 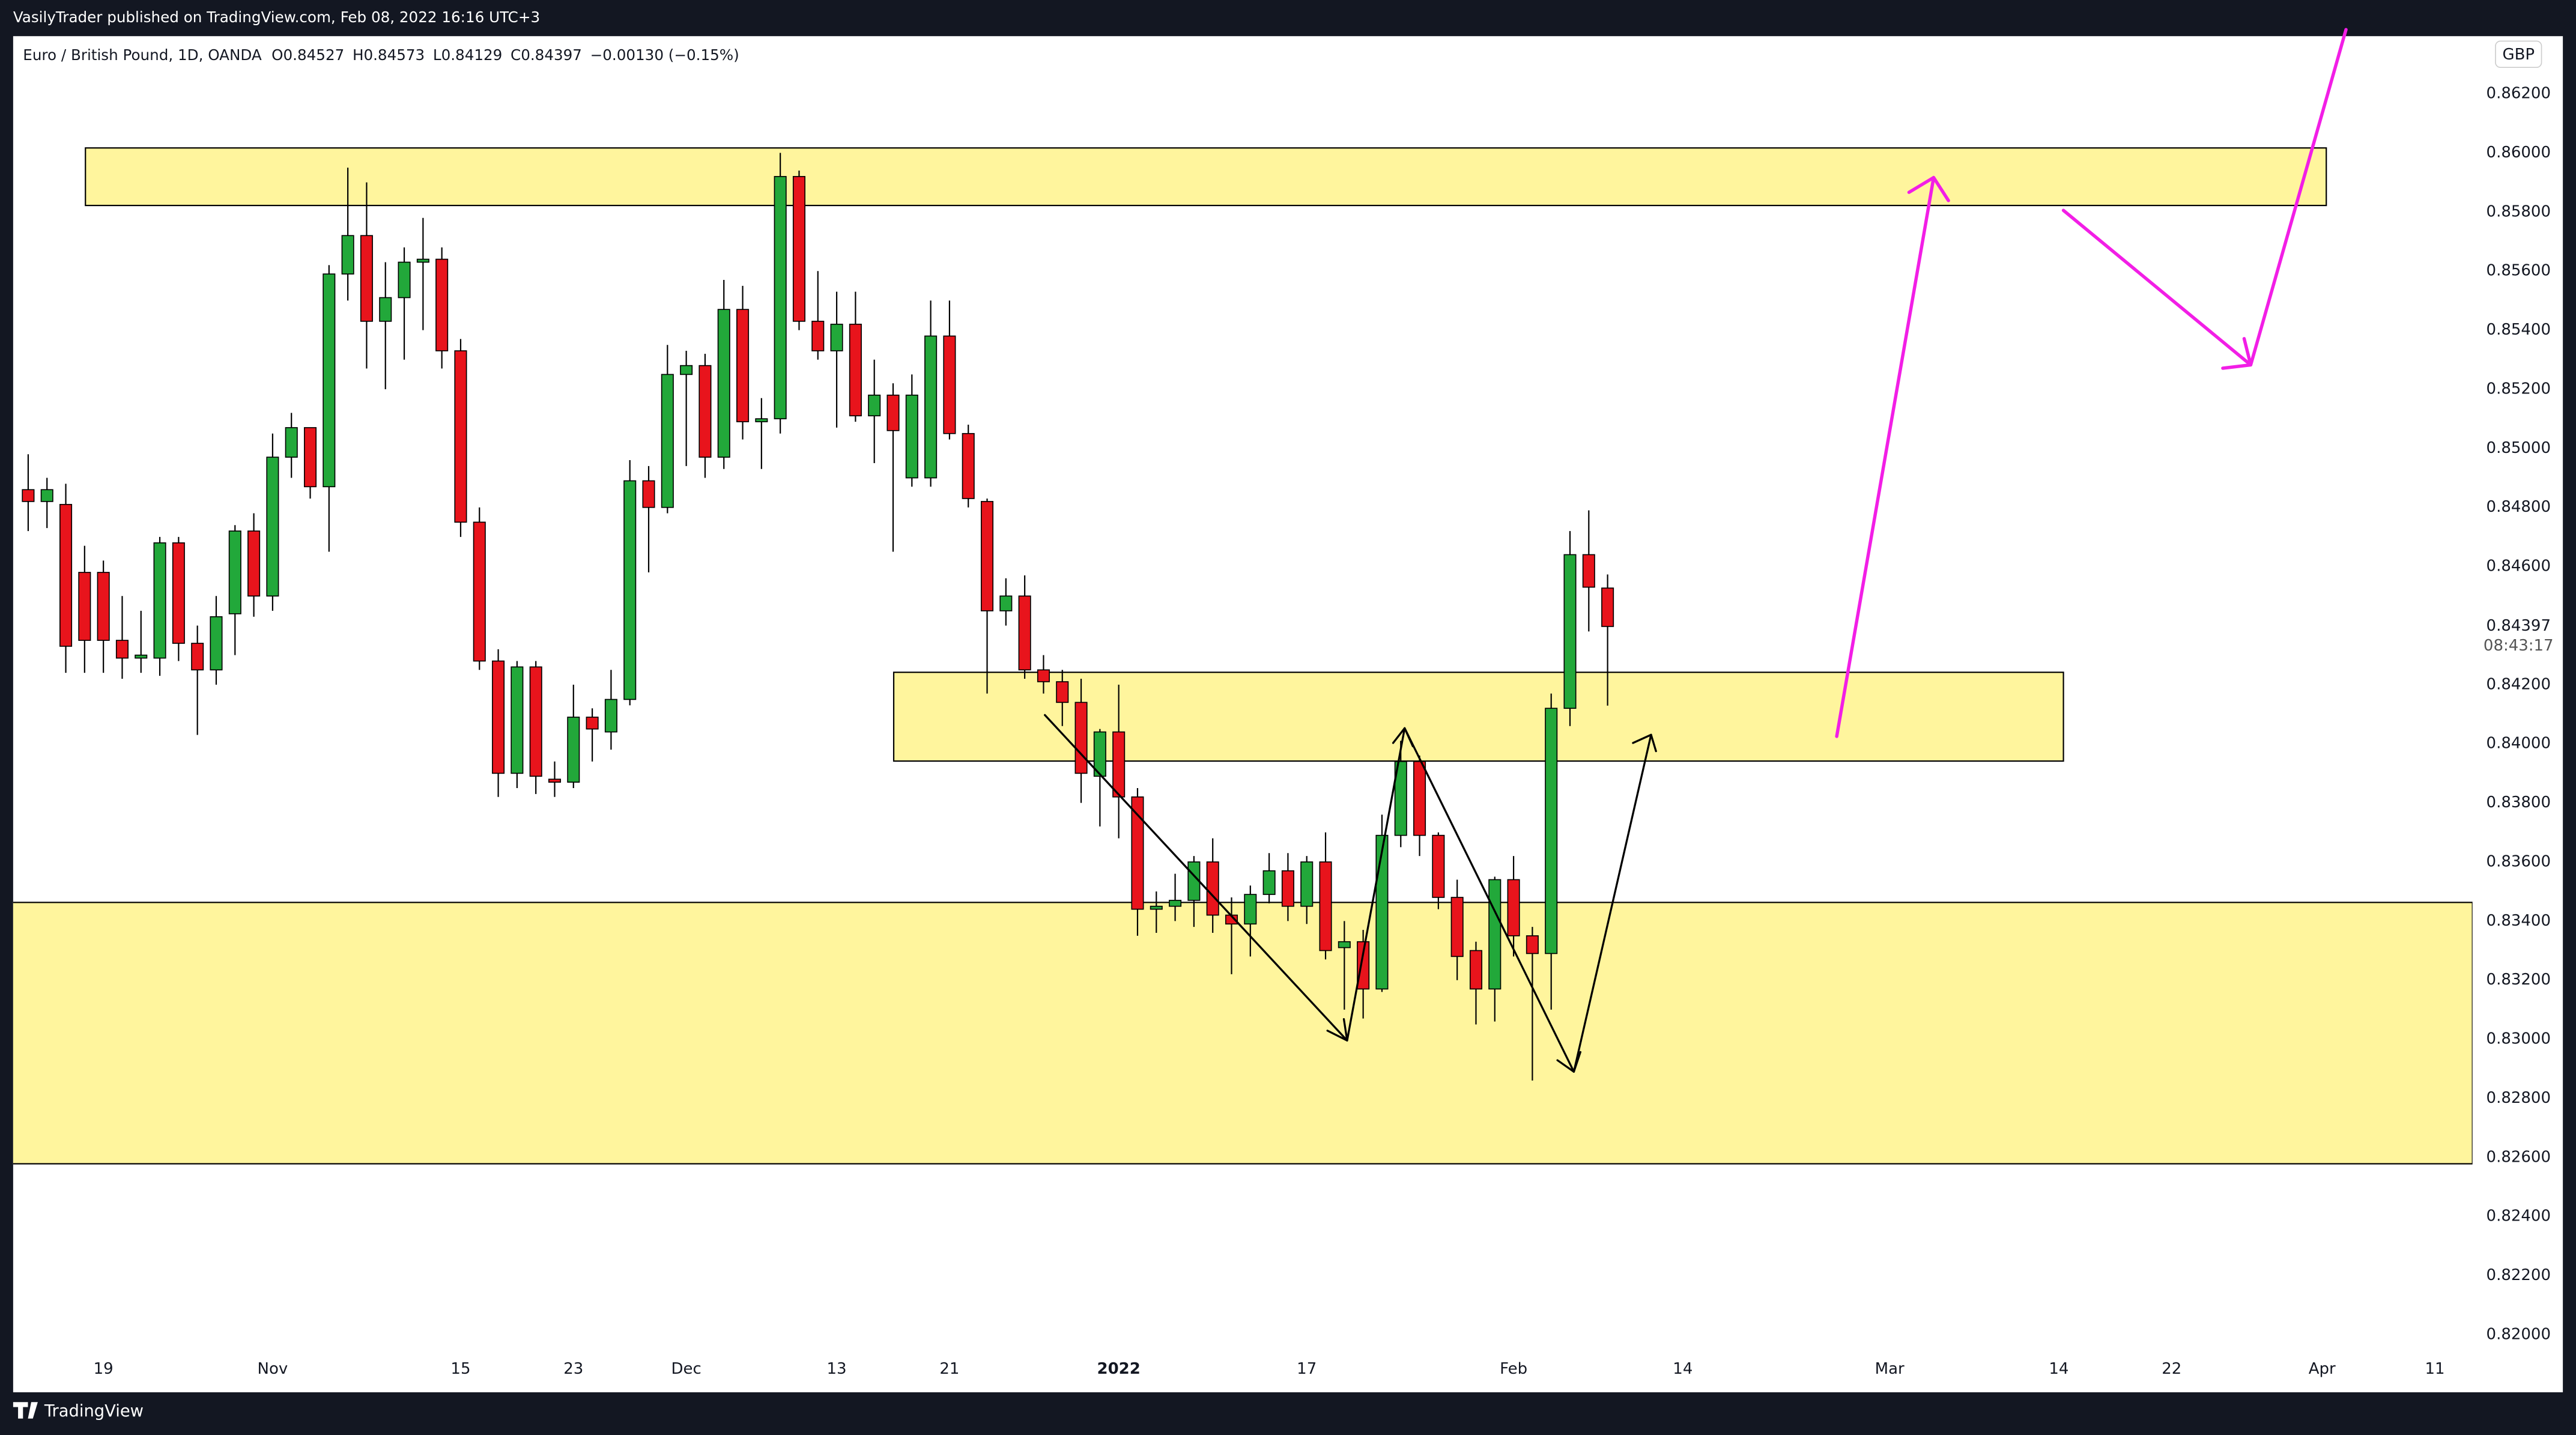 What do you see at coordinates (25, 1410) in the screenshot?
I see `brand-logo` at bounding box center [25, 1410].